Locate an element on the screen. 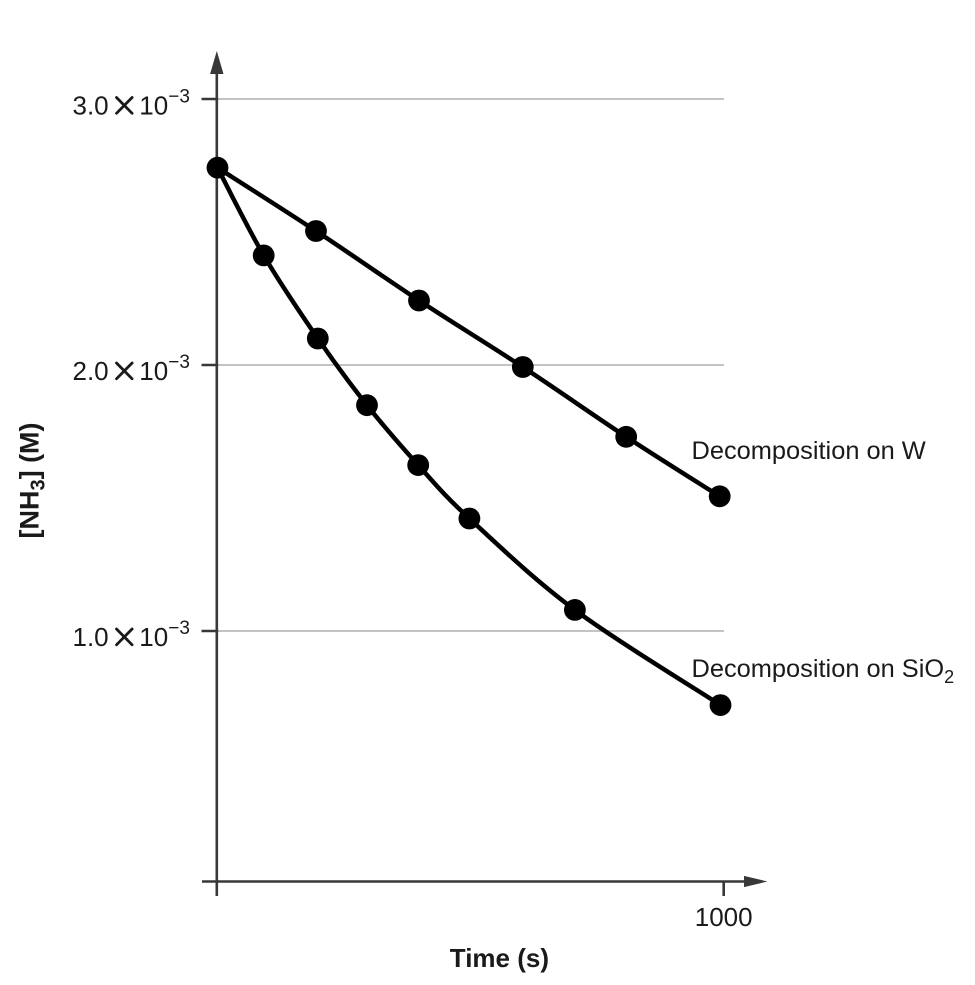 Image resolution: width=975 pixels, height=985 pixels. svg-text: 1000 is located at coordinates (724, 917).